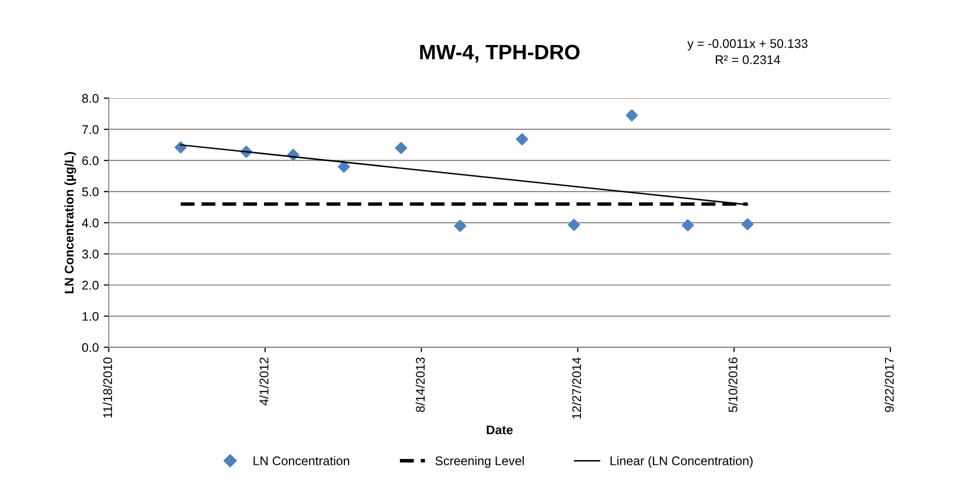  Describe the element at coordinates (681, 462) in the screenshot. I see `legend-label: Linear (LN Concentration)` at that location.